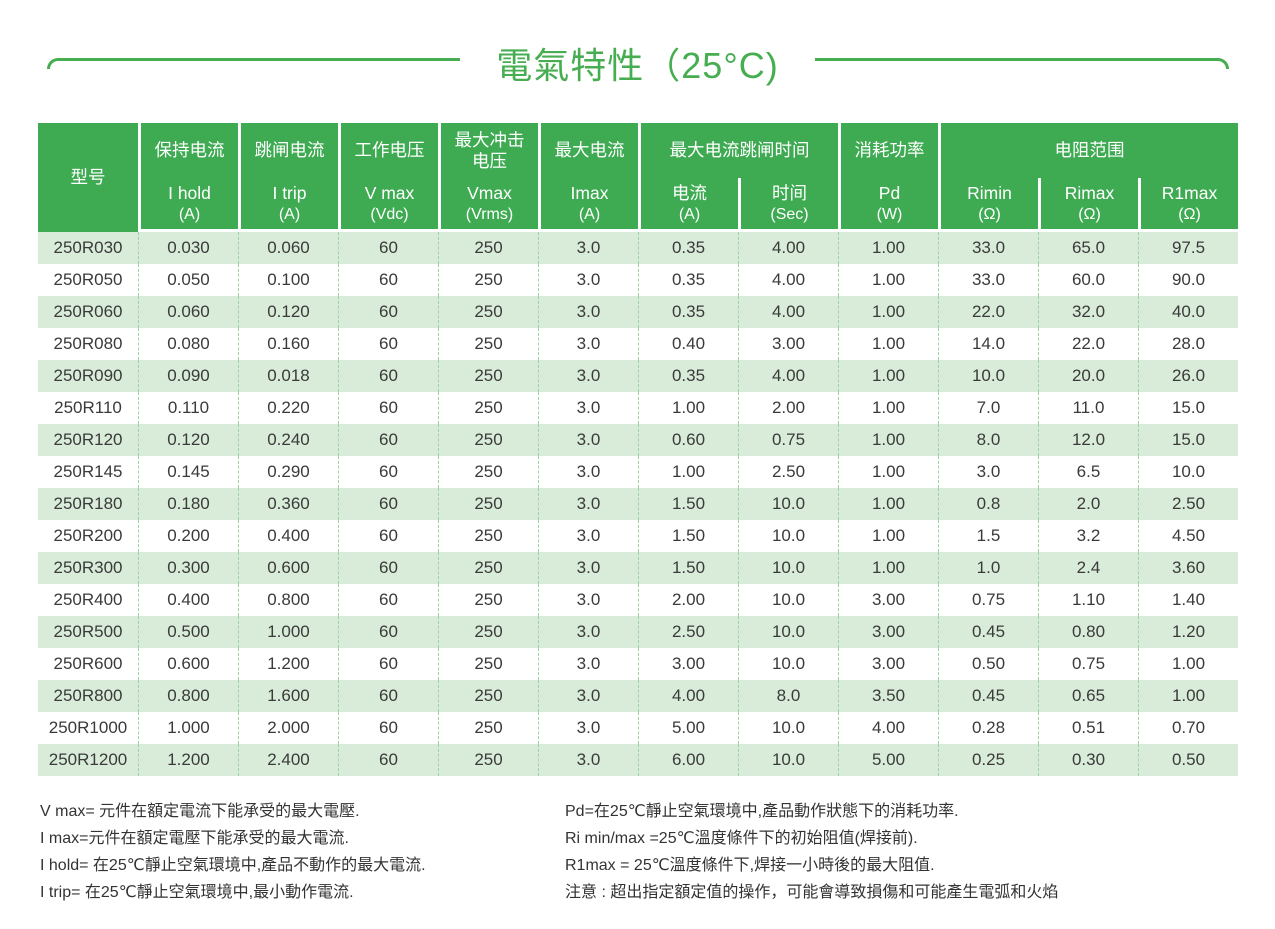 This screenshot has width=1275, height=929. I want to click on value-cell: 11.0, so click(1088, 408).